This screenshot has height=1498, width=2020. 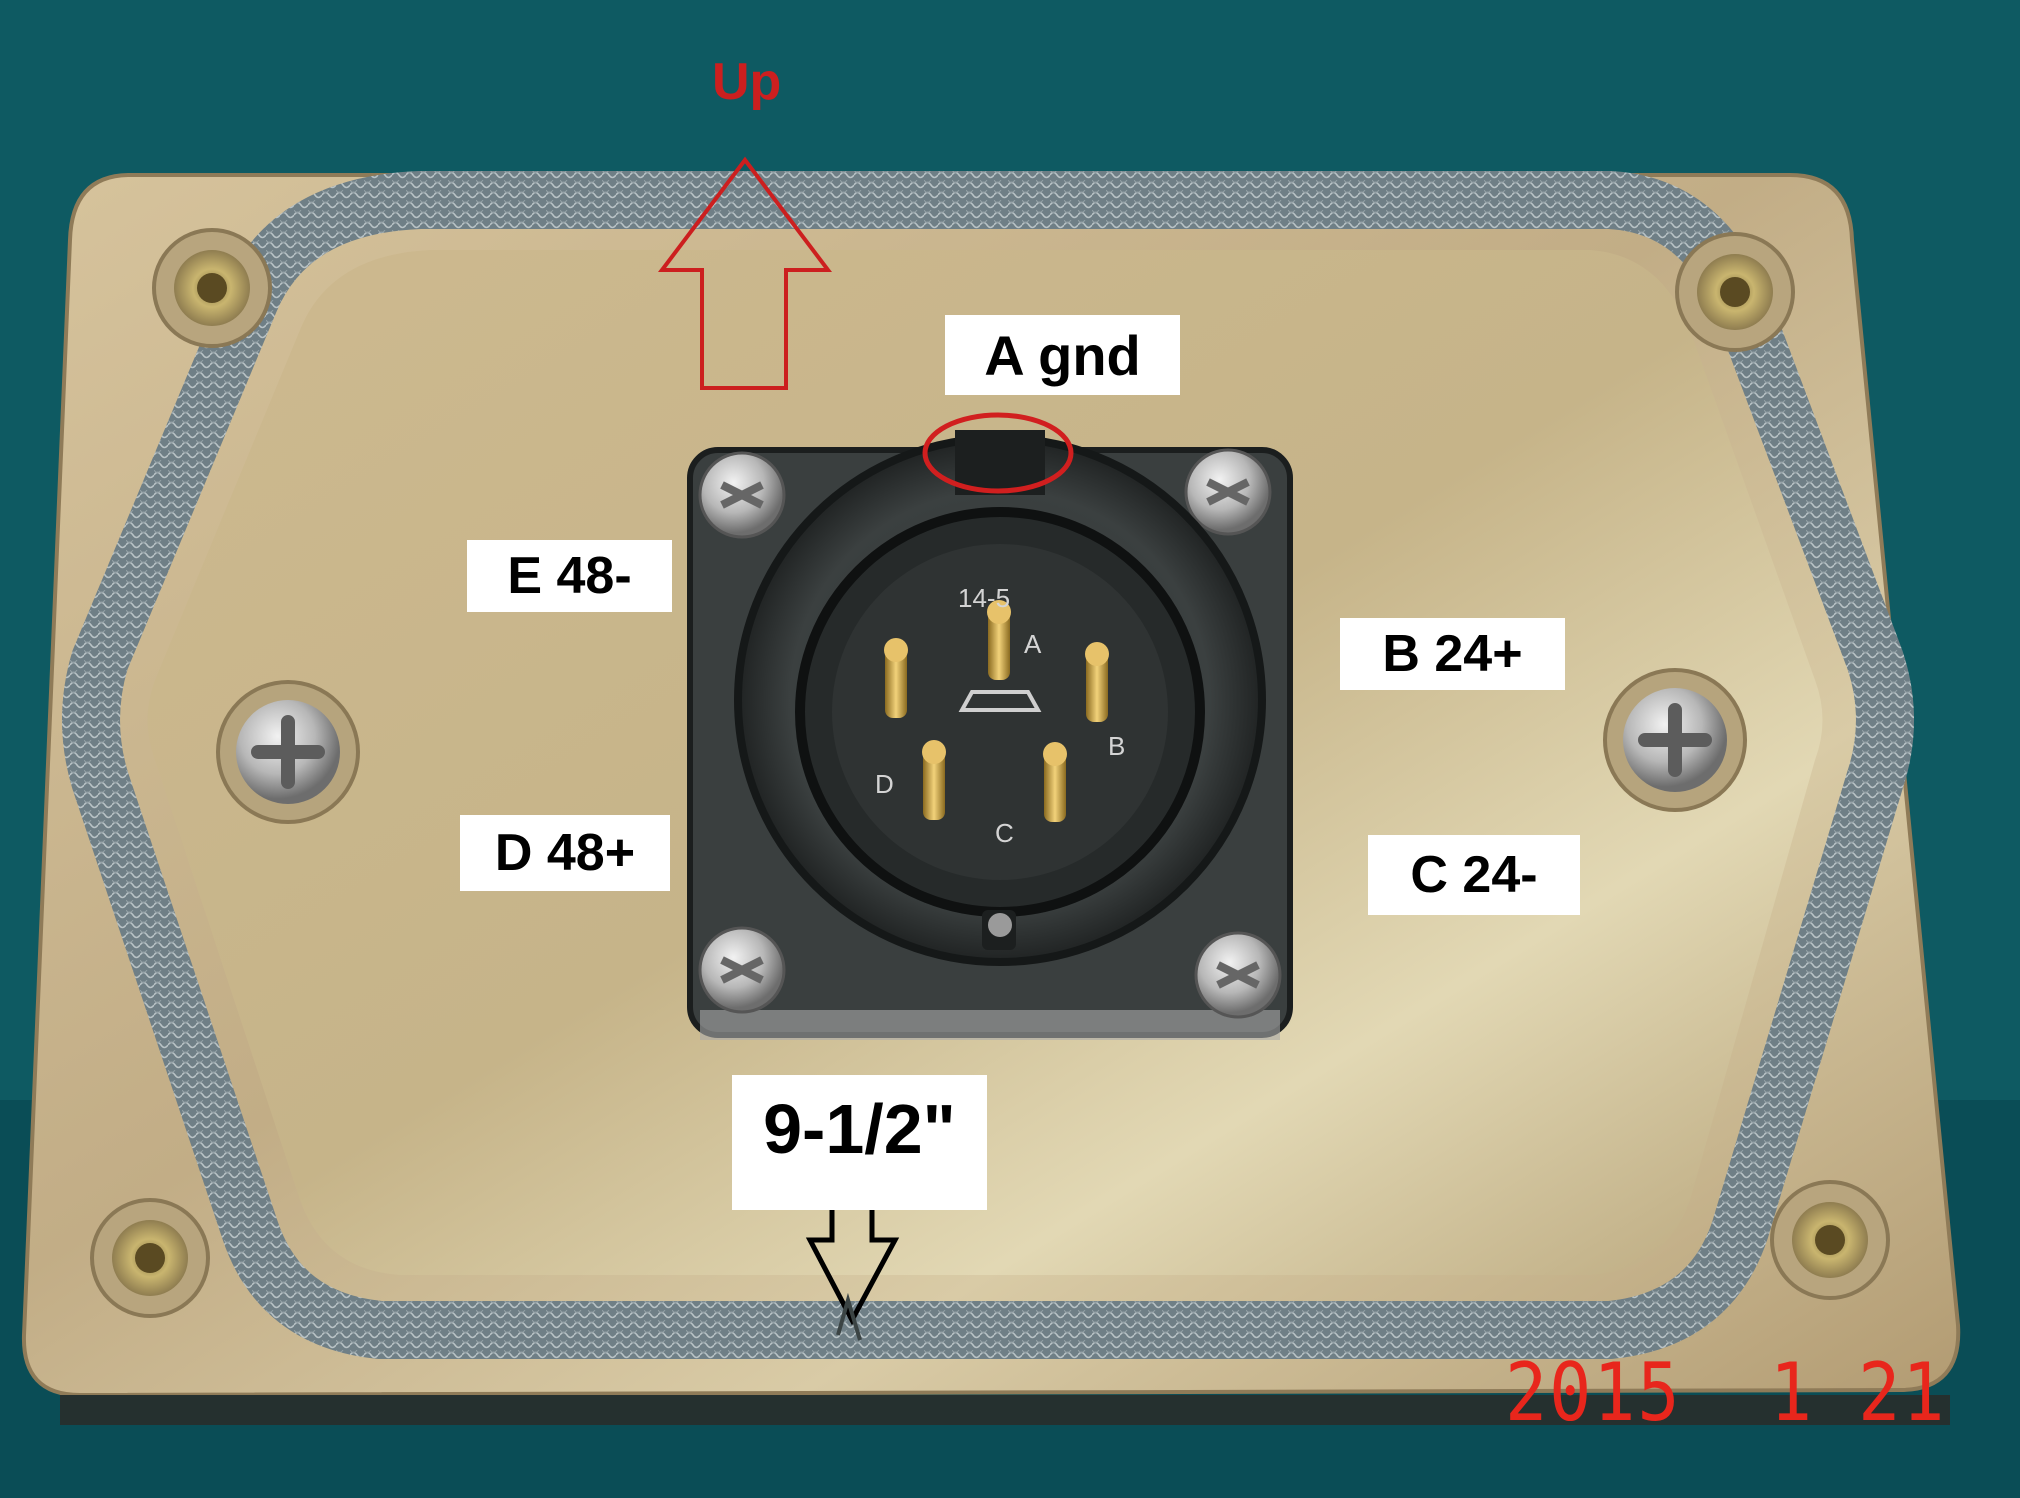 I want to click on up-label: Up, so click(x=747, y=82).